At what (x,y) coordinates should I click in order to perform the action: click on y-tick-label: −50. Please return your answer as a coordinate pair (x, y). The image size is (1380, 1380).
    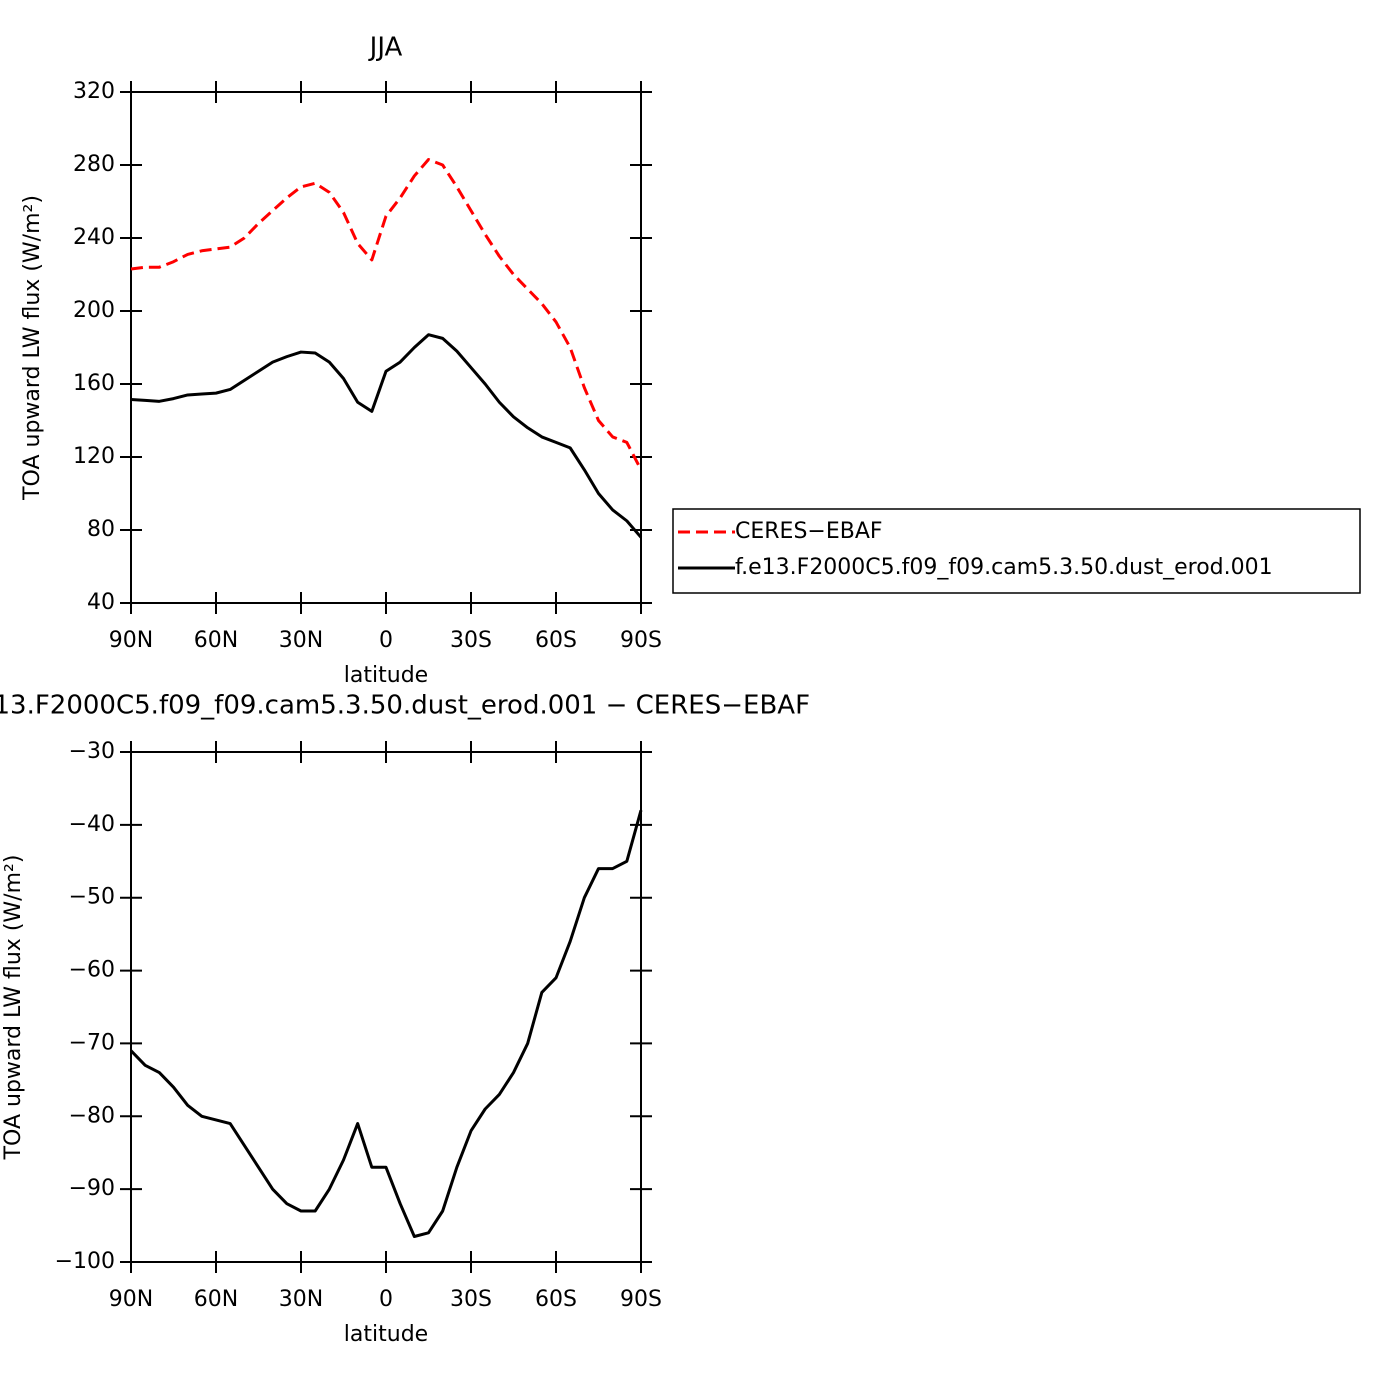
    Looking at the image, I should click on (92, 897).